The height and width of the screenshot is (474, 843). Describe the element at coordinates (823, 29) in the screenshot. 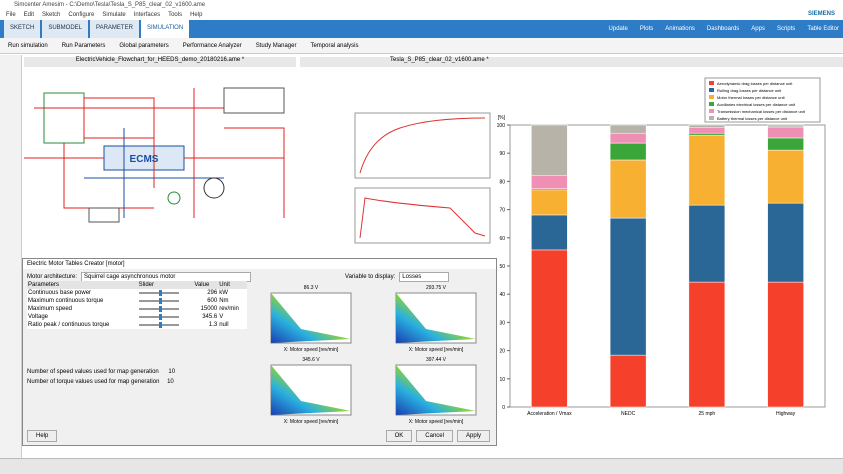

I see `ribbon-tool: Table Editor` at that location.